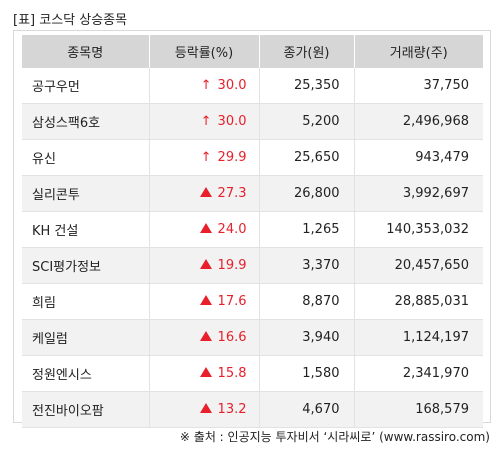  Describe the element at coordinates (418, 373) in the screenshot. I see `volume: 2,341,970` at that location.